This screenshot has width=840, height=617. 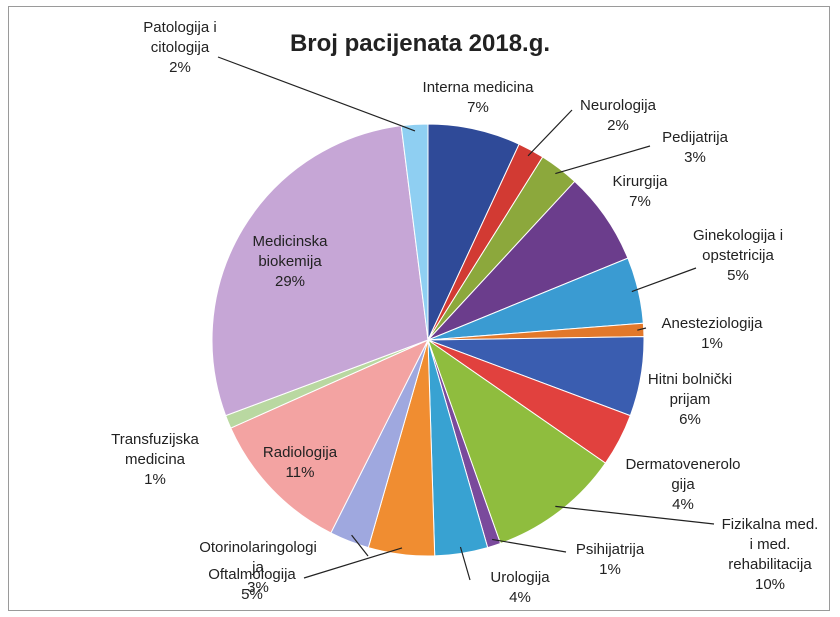 I want to click on value-label: 6%, so click(x=690, y=419).